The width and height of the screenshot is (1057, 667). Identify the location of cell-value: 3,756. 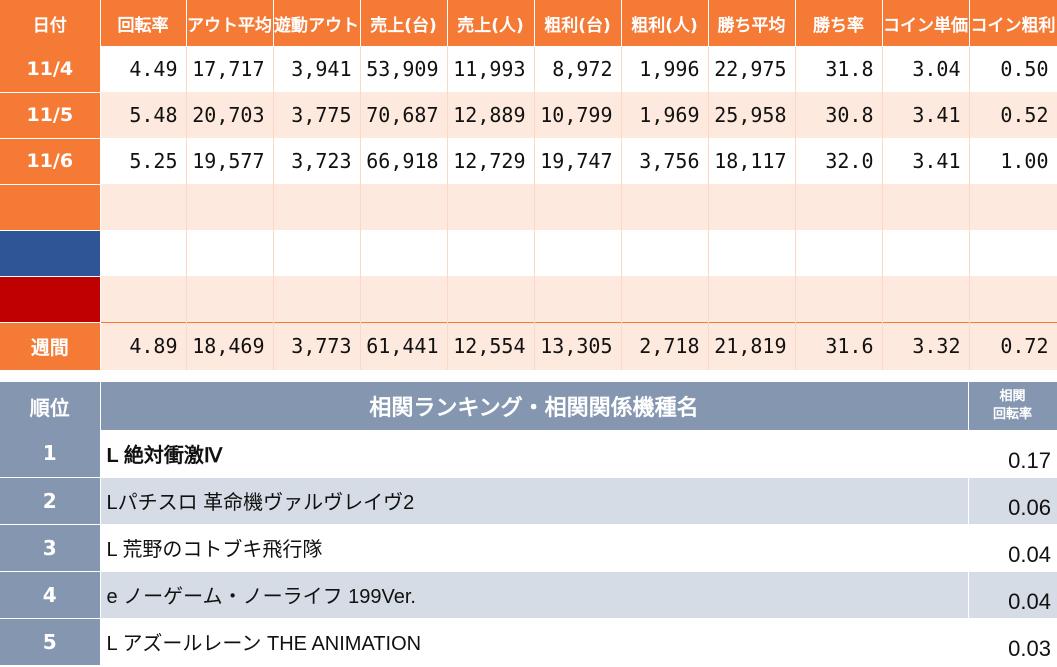
(665, 161).